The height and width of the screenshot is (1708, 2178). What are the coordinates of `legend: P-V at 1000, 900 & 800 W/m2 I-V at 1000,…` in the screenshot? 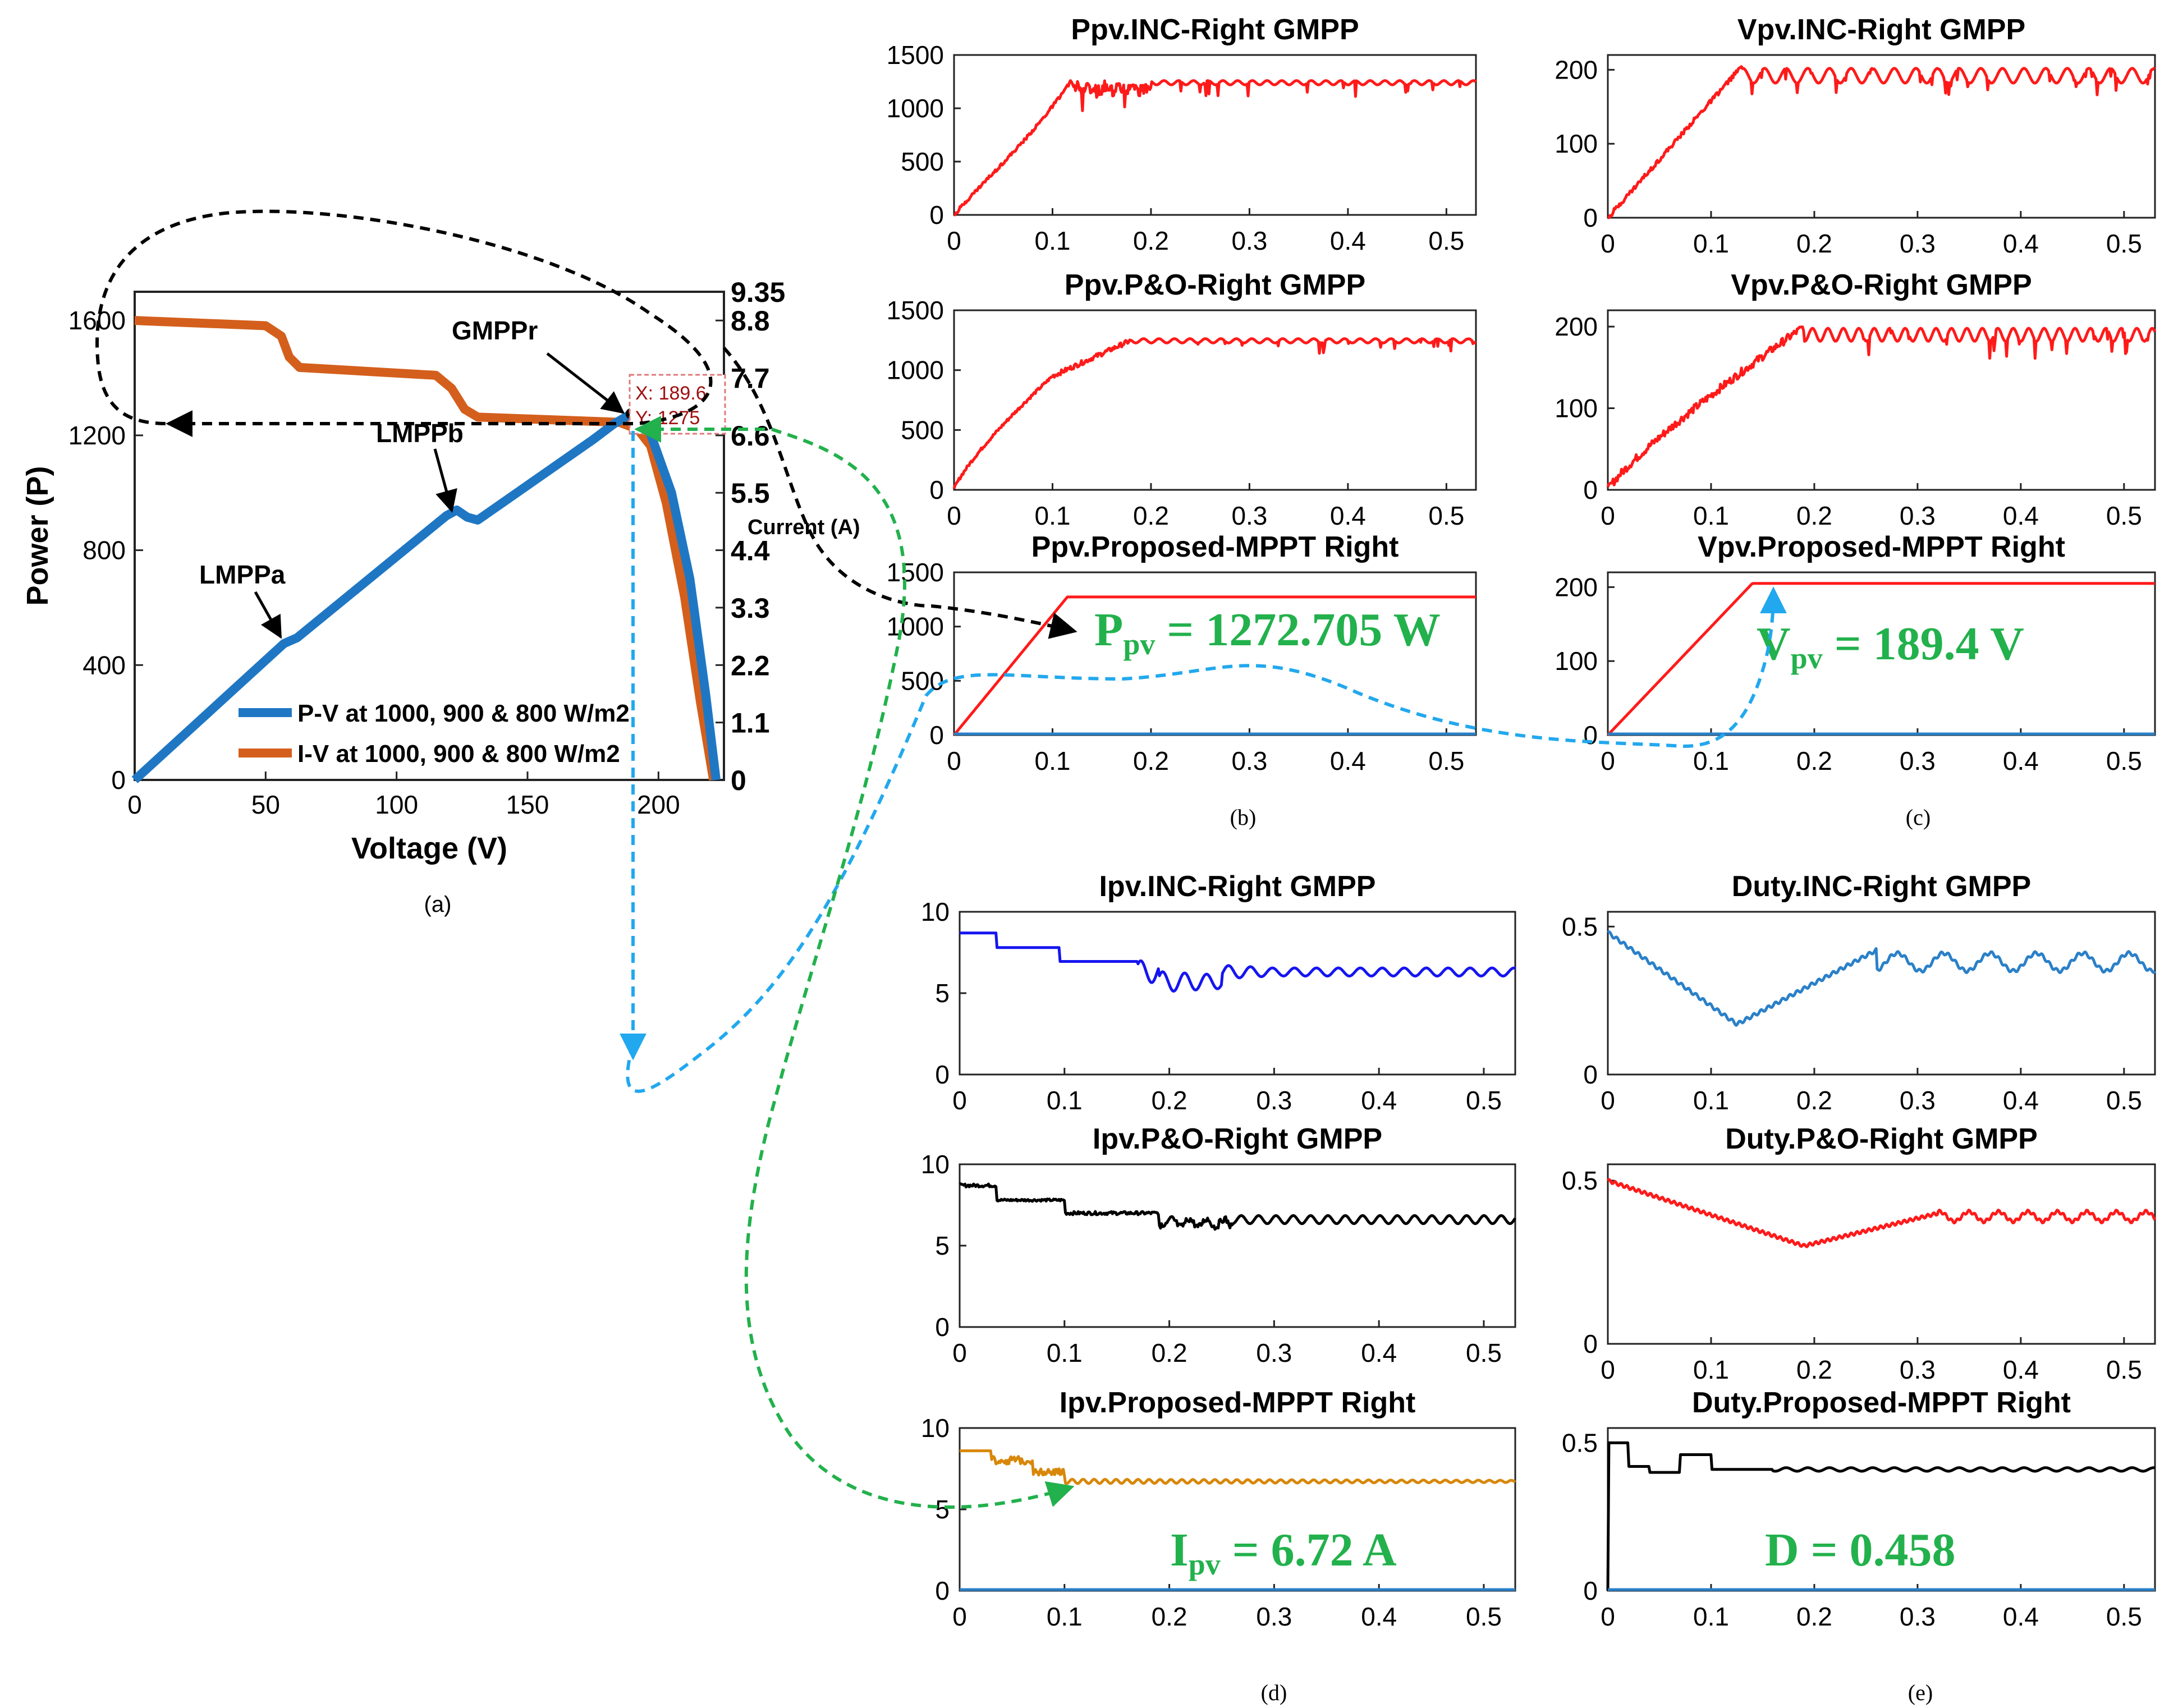 It's located at (434, 734).